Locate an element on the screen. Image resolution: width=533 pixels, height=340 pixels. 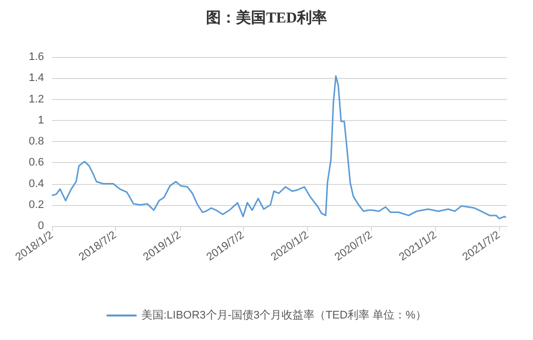
y-tick-label: 0.4 is located at coordinates (36, 184).